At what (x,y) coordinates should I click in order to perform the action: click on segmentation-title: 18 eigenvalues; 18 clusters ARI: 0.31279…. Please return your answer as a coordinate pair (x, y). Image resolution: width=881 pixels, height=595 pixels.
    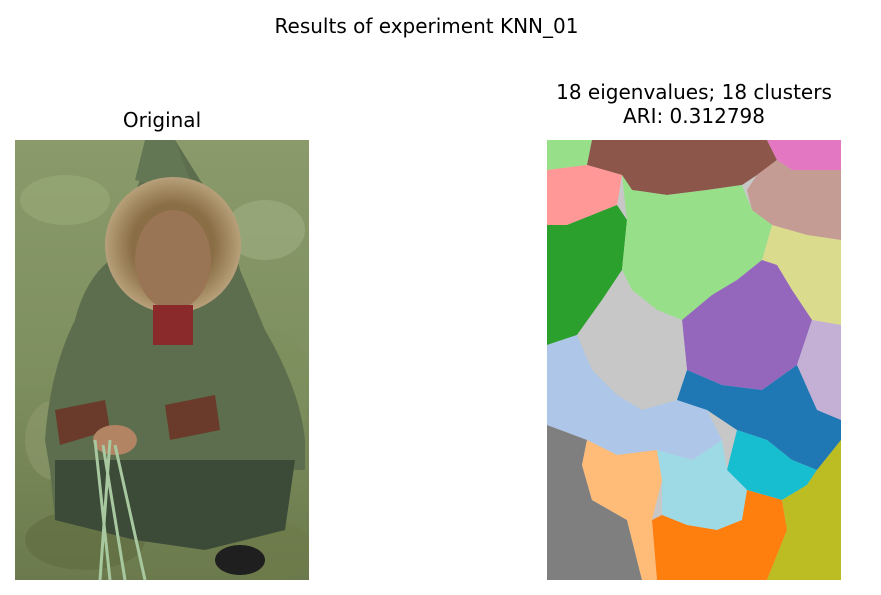
    Looking at the image, I should click on (687, 104).